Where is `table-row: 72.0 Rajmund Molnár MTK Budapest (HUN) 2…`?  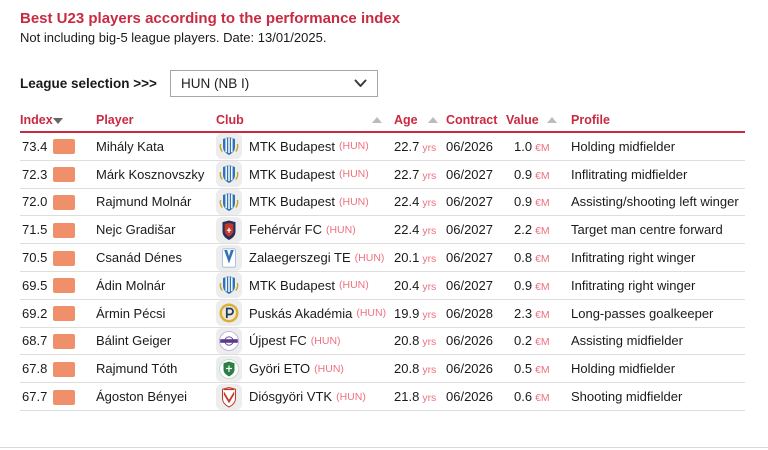
table-row: 72.0 Rajmund Molnár MTK Budapest (HUN) 2… is located at coordinates (382, 202).